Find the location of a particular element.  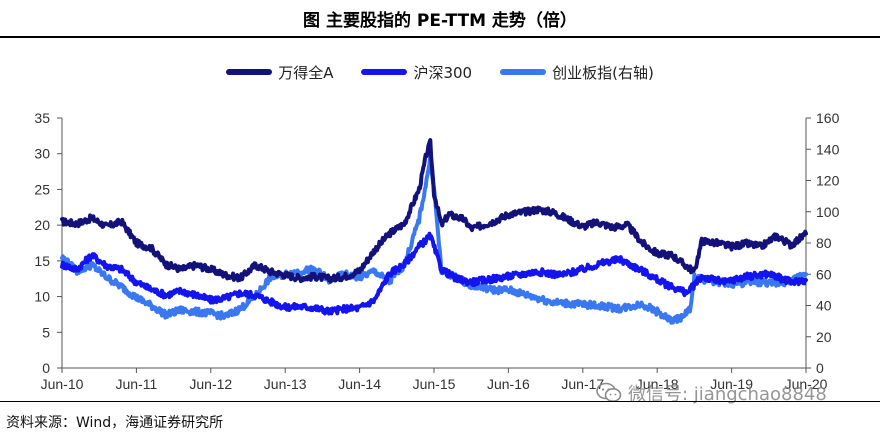

y-right-tick-label: 0 is located at coordinates (820, 368).